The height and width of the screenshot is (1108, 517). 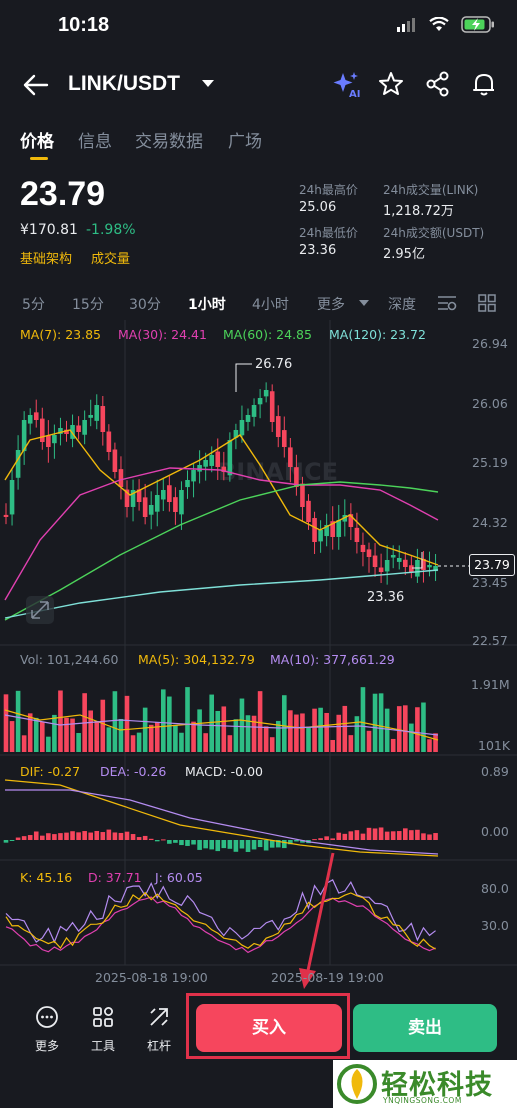 What do you see at coordinates (47, 1029) in the screenshot?
I see `more-button: 更多` at bounding box center [47, 1029].